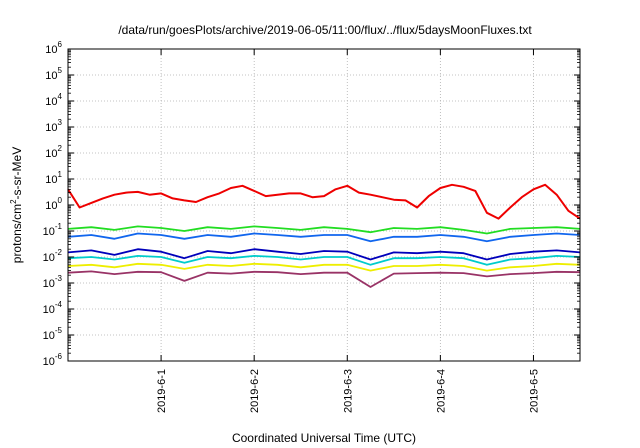  I want to click on y-tick-label: 10⁴, so click(53, 100).